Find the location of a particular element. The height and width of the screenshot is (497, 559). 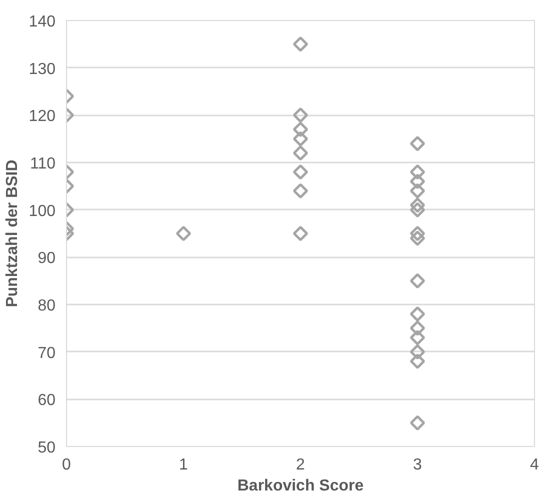

y-tick-label: 130 is located at coordinates (42, 69).